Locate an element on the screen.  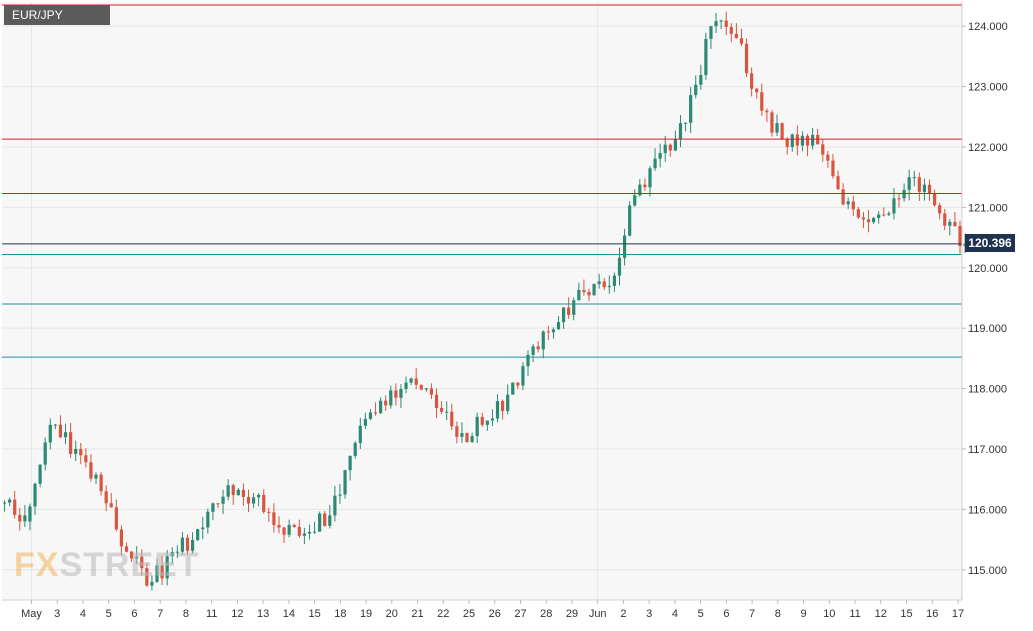
y-tick-label: 119.000 is located at coordinates (987, 329).